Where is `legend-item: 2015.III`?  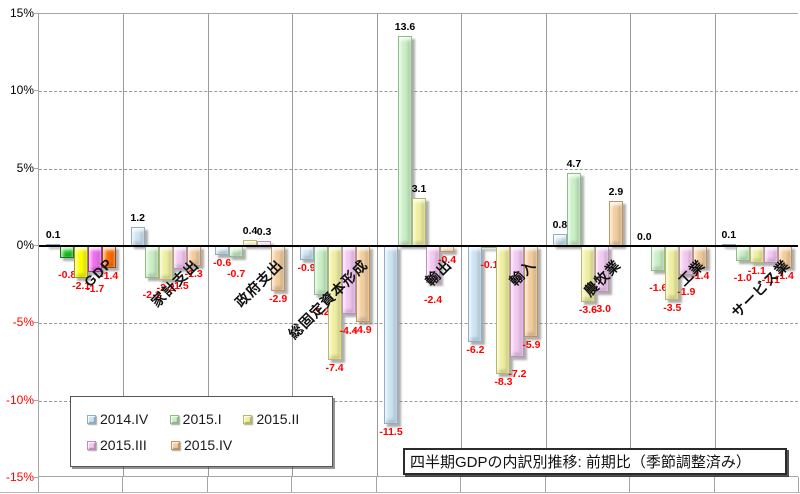
legend-item: 2015.III is located at coordinates (129, 445).